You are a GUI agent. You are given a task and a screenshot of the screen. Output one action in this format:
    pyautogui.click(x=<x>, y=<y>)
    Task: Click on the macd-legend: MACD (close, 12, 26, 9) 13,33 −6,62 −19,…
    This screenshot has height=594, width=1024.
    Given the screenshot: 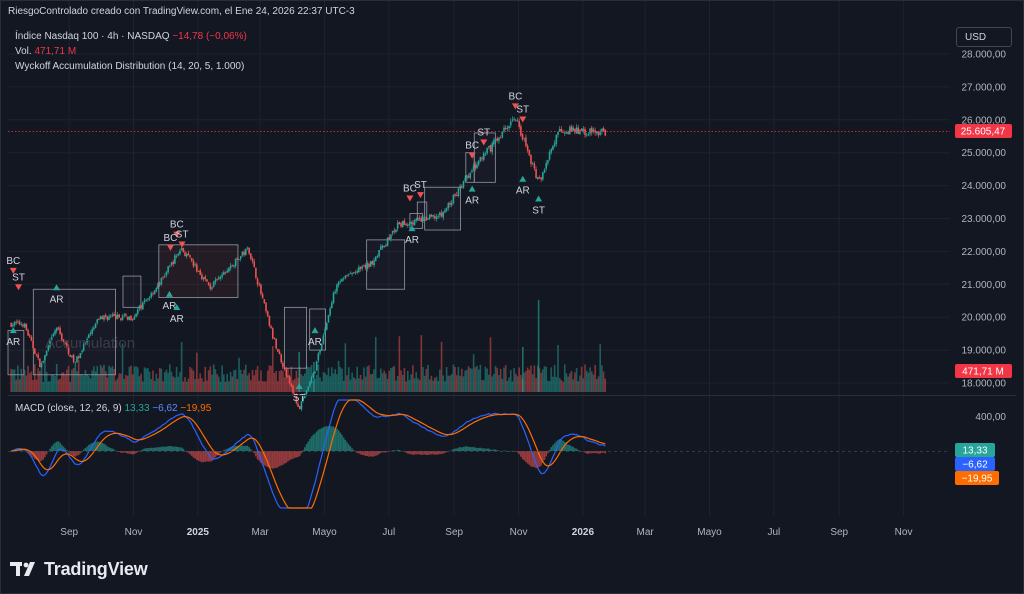 What is the action you would take?
    pyautogui.click(x=113, y=408)
    